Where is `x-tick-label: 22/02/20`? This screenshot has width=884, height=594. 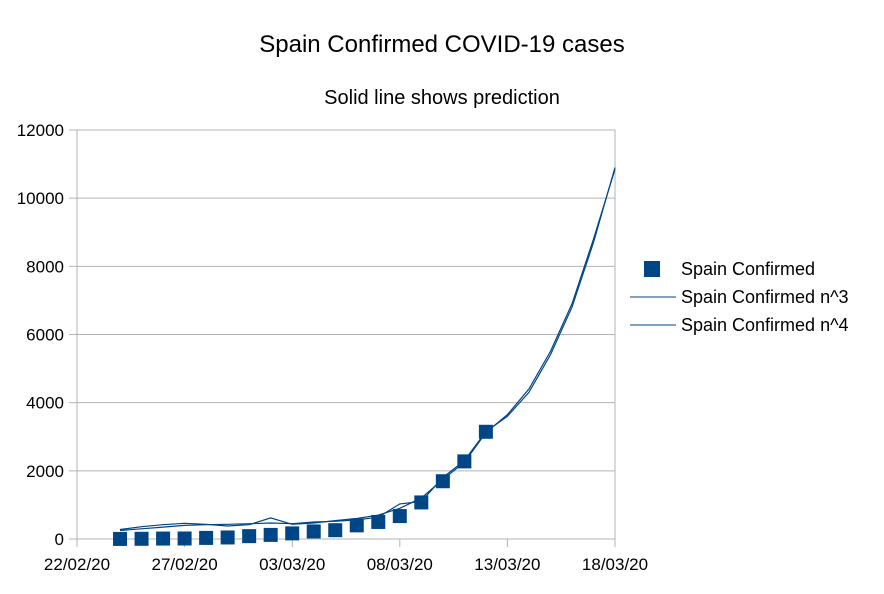
x-tick-label: 22/02/20 is located at coordinates (77, 564).